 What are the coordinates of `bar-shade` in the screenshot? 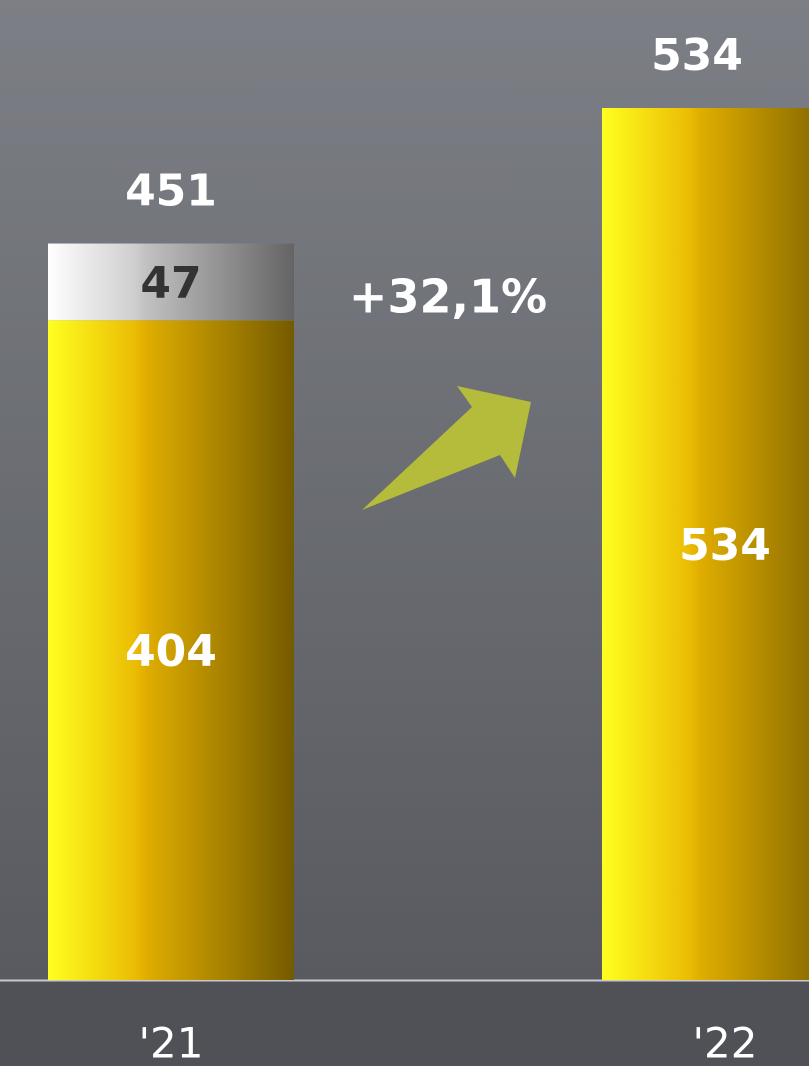 It's located at (171, 282).